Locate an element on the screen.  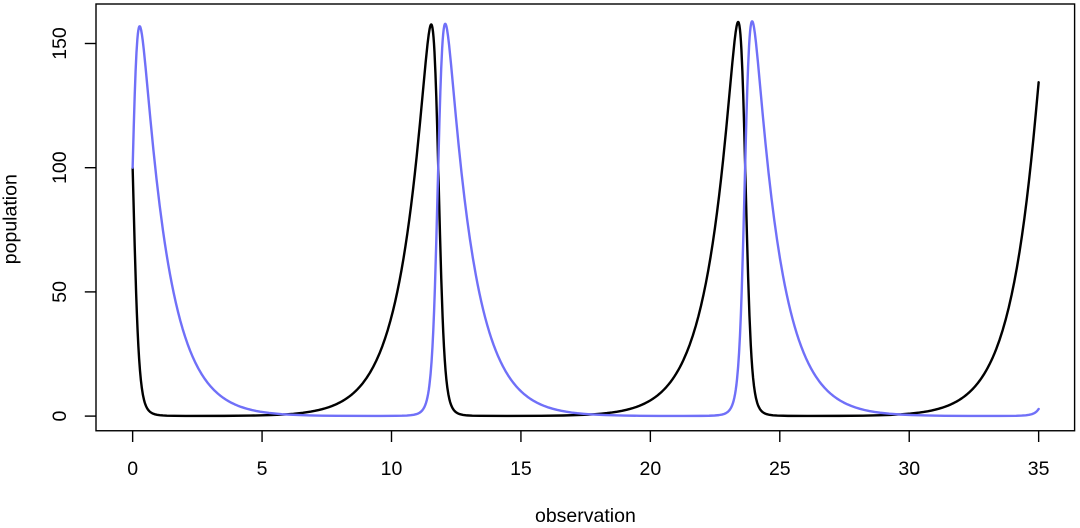
svg-text: 150 is located at coordinates (60, 43).